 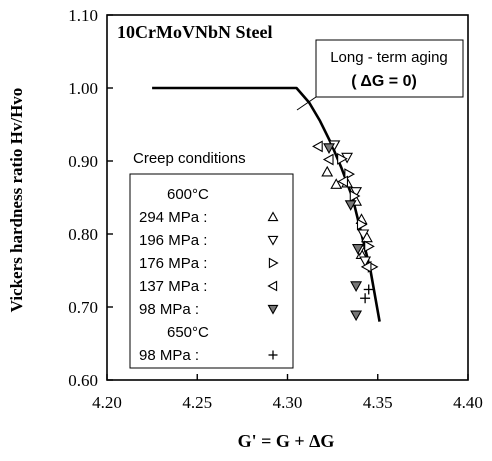 What do you see at coordinates (197, 402) in the screenshot?
I see `x-tick-label: 4.25` at bounding box center [197, 402].